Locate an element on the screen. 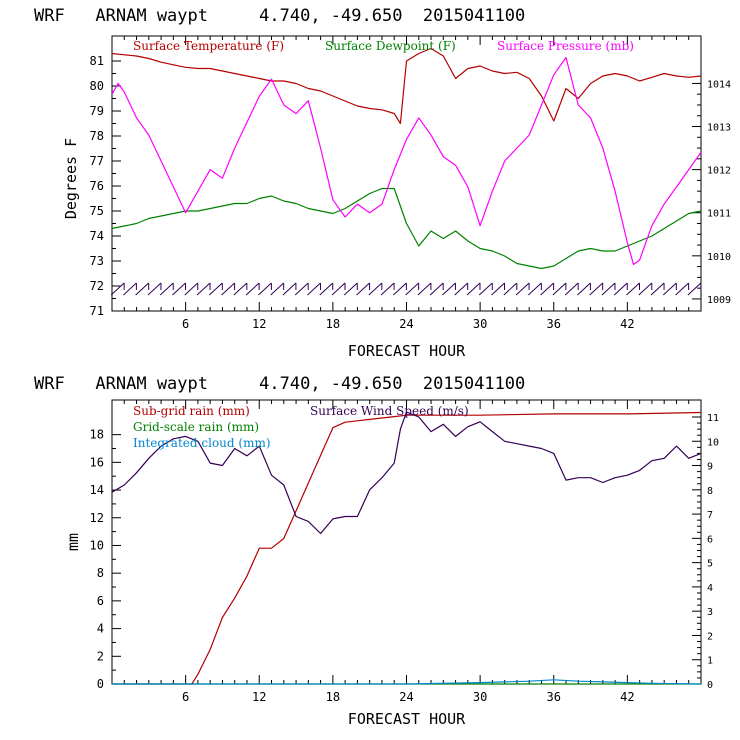  panel2-series-line-integrated-cloud-mm is located at coordinates (407, 682).